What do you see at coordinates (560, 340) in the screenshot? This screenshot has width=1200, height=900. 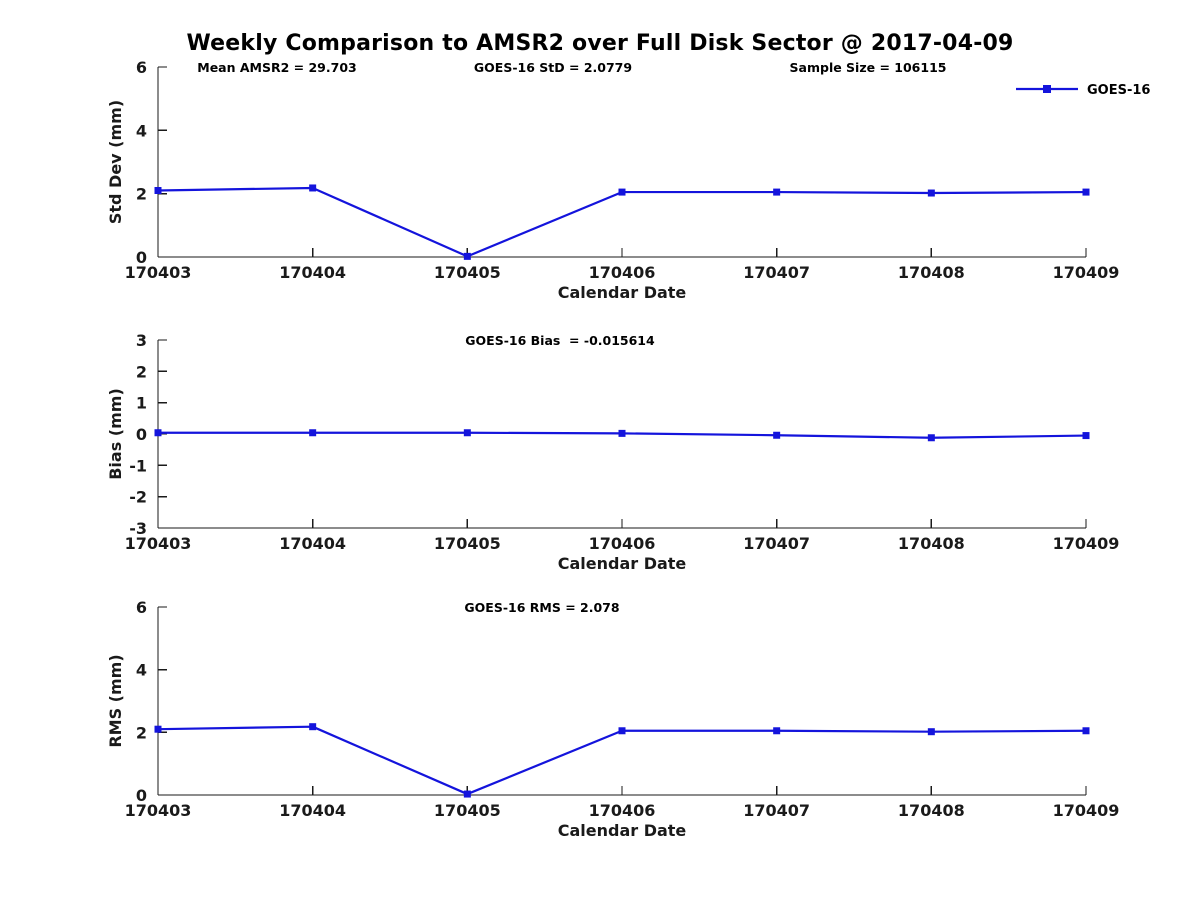 I see `annotation: GOES-16 Bias = -0.015614` at bounding box center [560, 340].